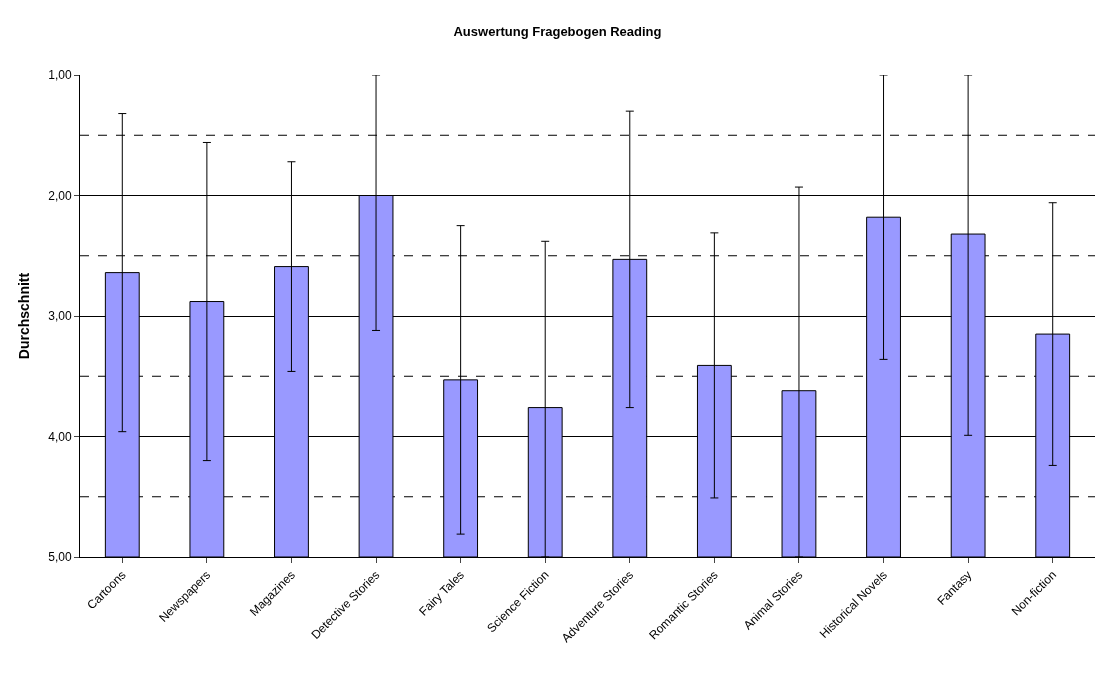 The image size is (1115, 677). What do you see at coordinates (60, 195) in the screenshot?
I see `y-tick-label: 2,00` at bounding box center [60, 195].